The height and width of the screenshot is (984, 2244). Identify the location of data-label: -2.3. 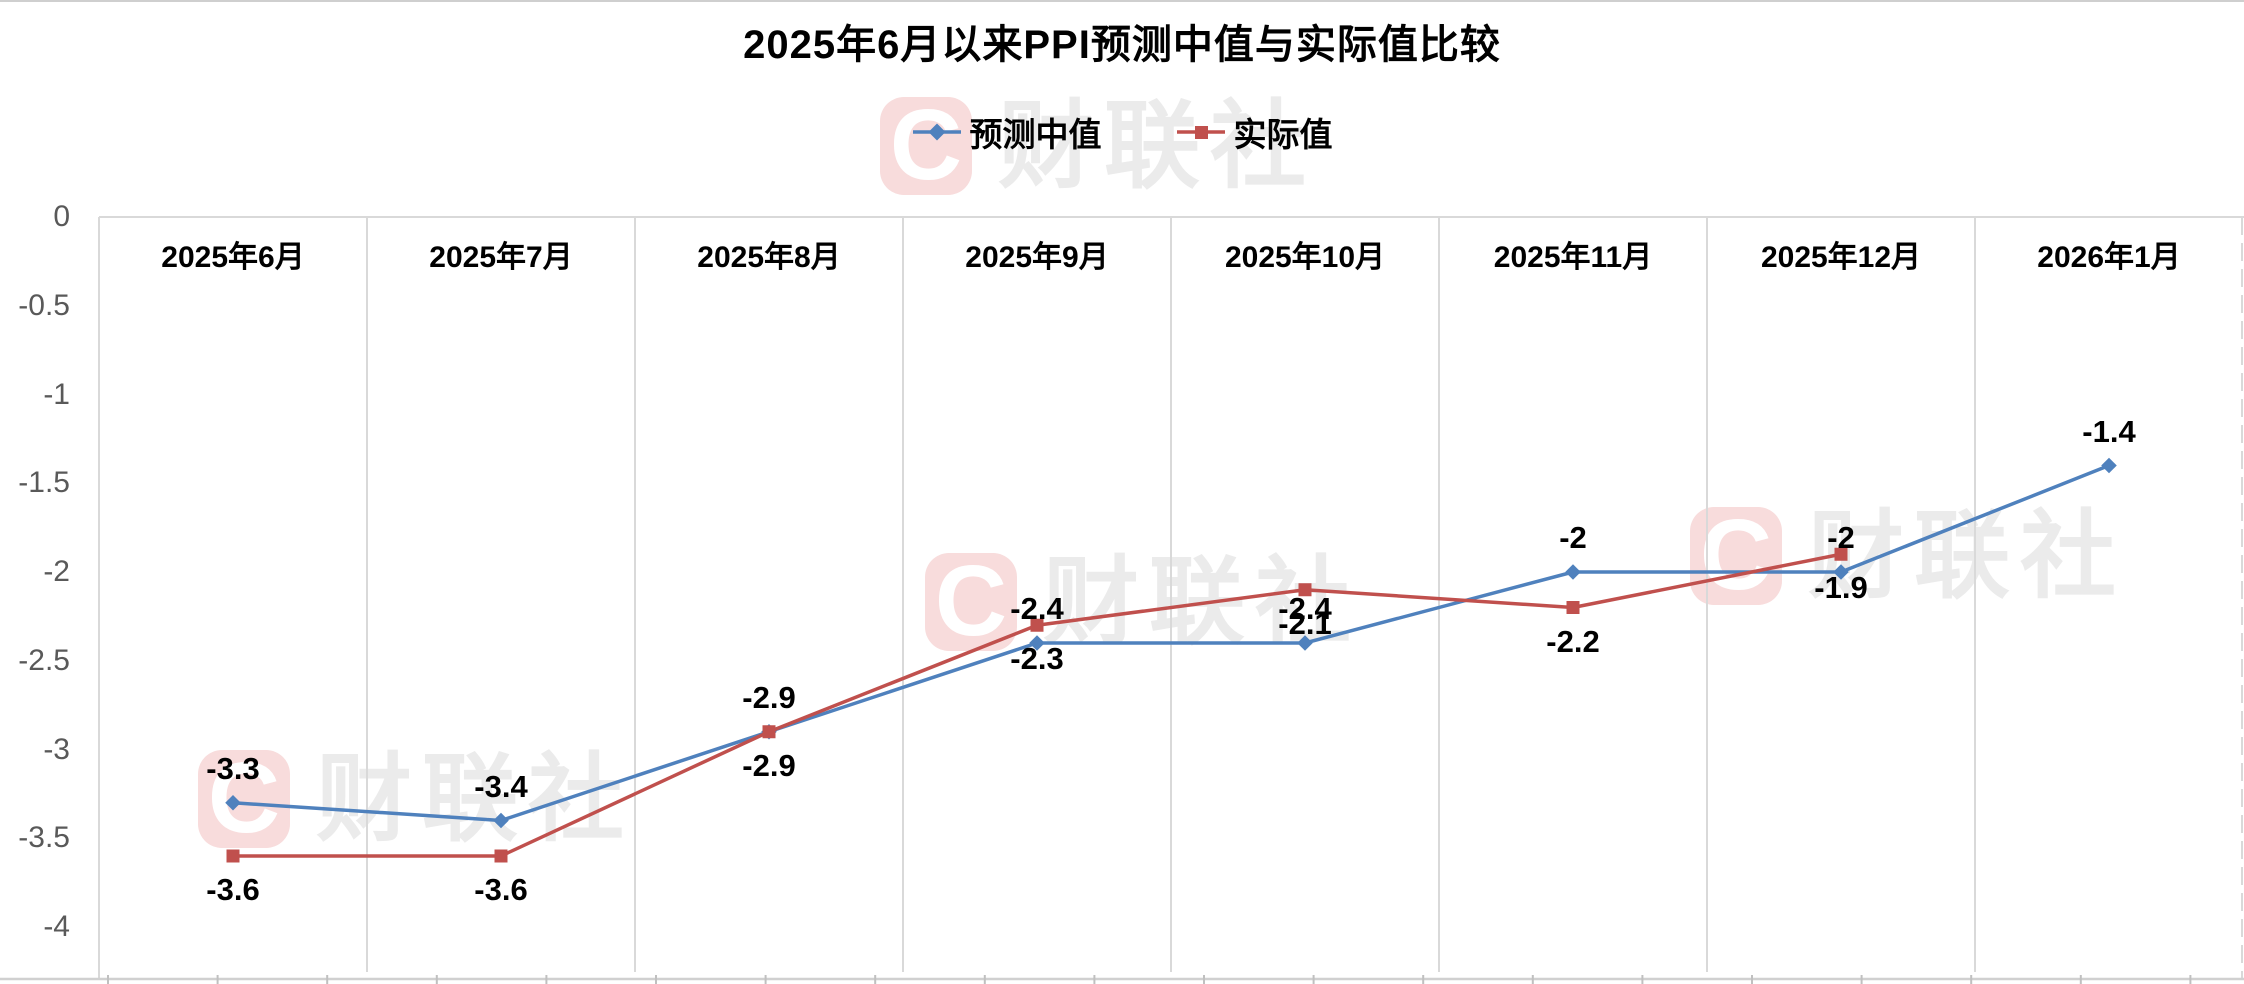
(1037, 659).